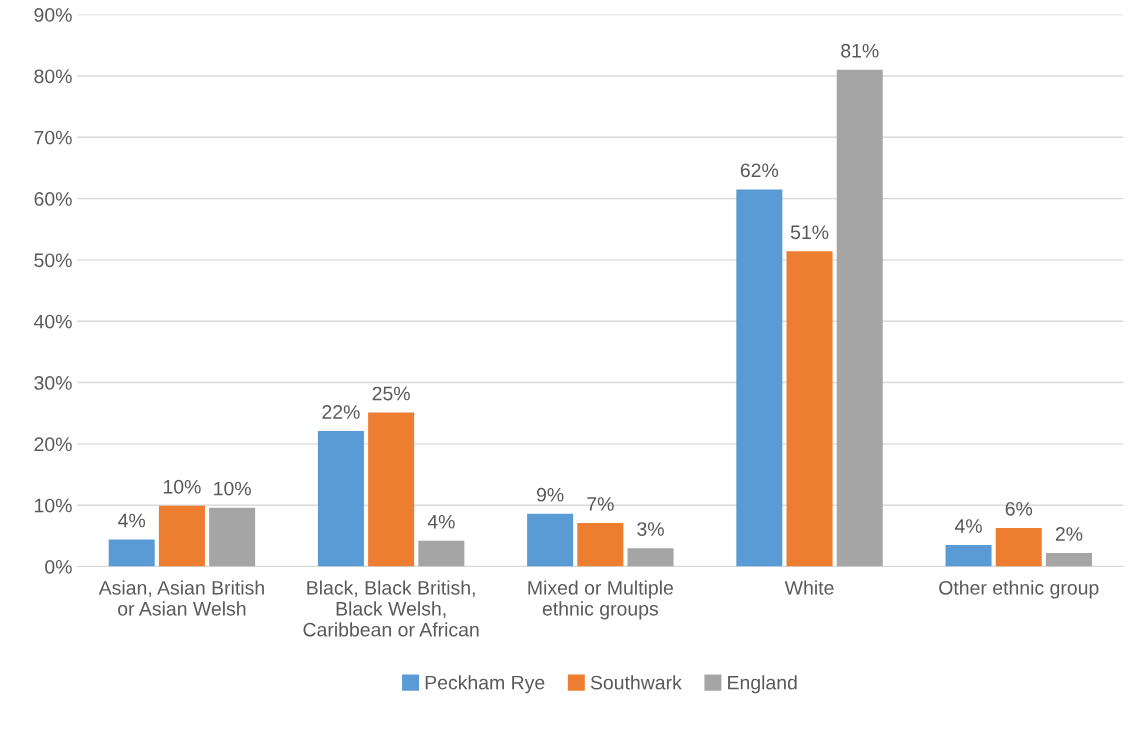  I want to click on y-tick-label: 90%, so click(53, 15).